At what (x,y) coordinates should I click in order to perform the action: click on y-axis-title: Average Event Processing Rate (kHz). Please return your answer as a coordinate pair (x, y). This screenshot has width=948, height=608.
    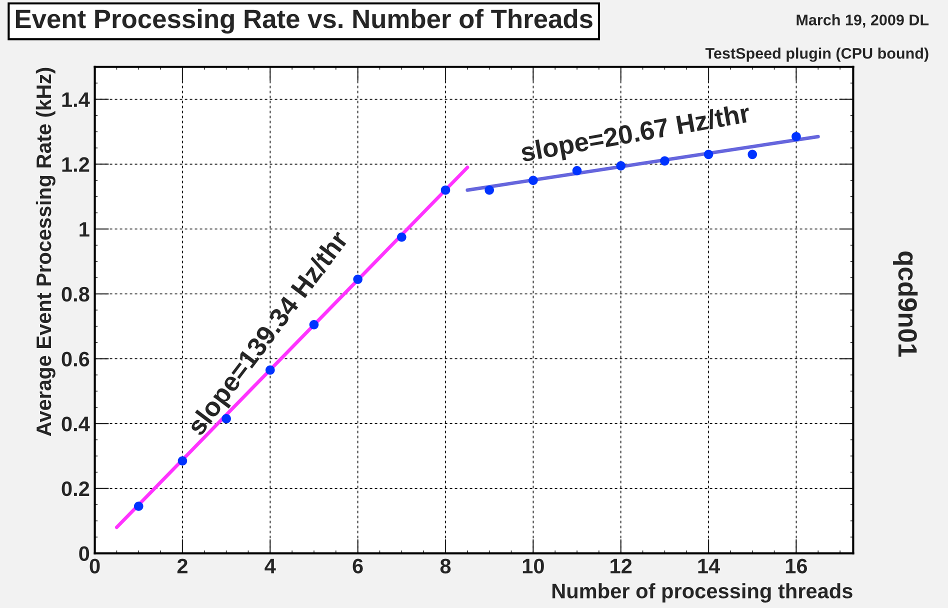
    Looking at the image, I should click on (46, 252).